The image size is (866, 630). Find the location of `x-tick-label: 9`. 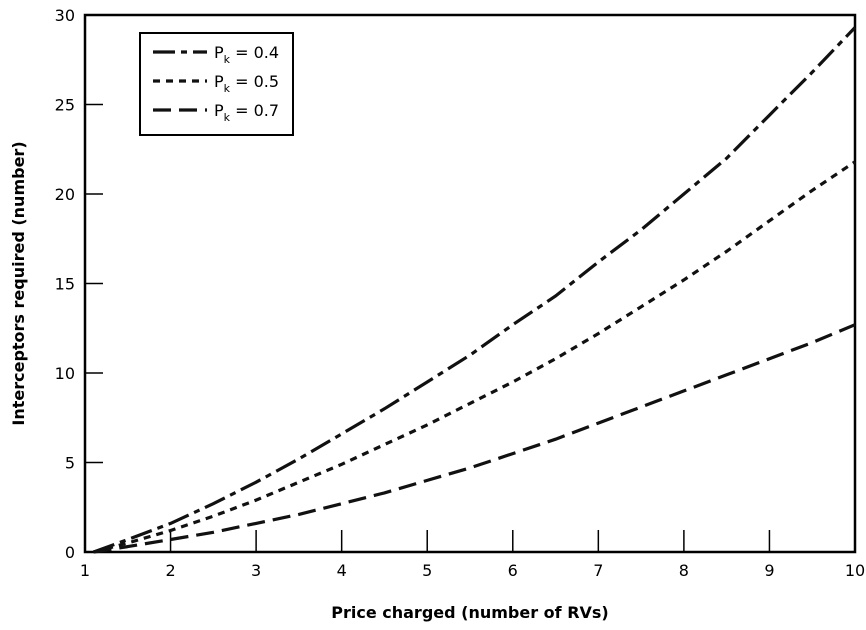

x-tick-label: 9 is located at coordinates (769, 570).